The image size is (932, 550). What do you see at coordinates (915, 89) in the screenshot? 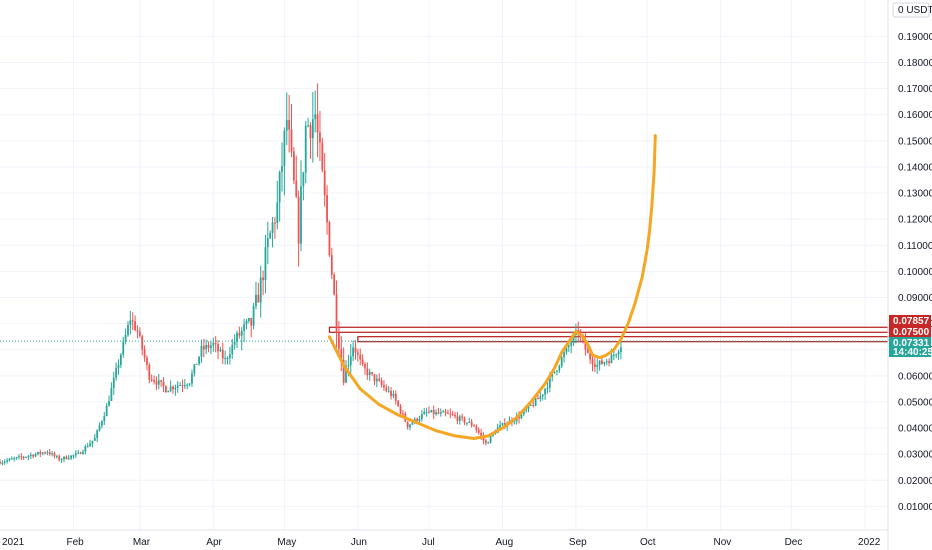
I see `y-tick-label: 0.17000` at bounding box center [915, 89].